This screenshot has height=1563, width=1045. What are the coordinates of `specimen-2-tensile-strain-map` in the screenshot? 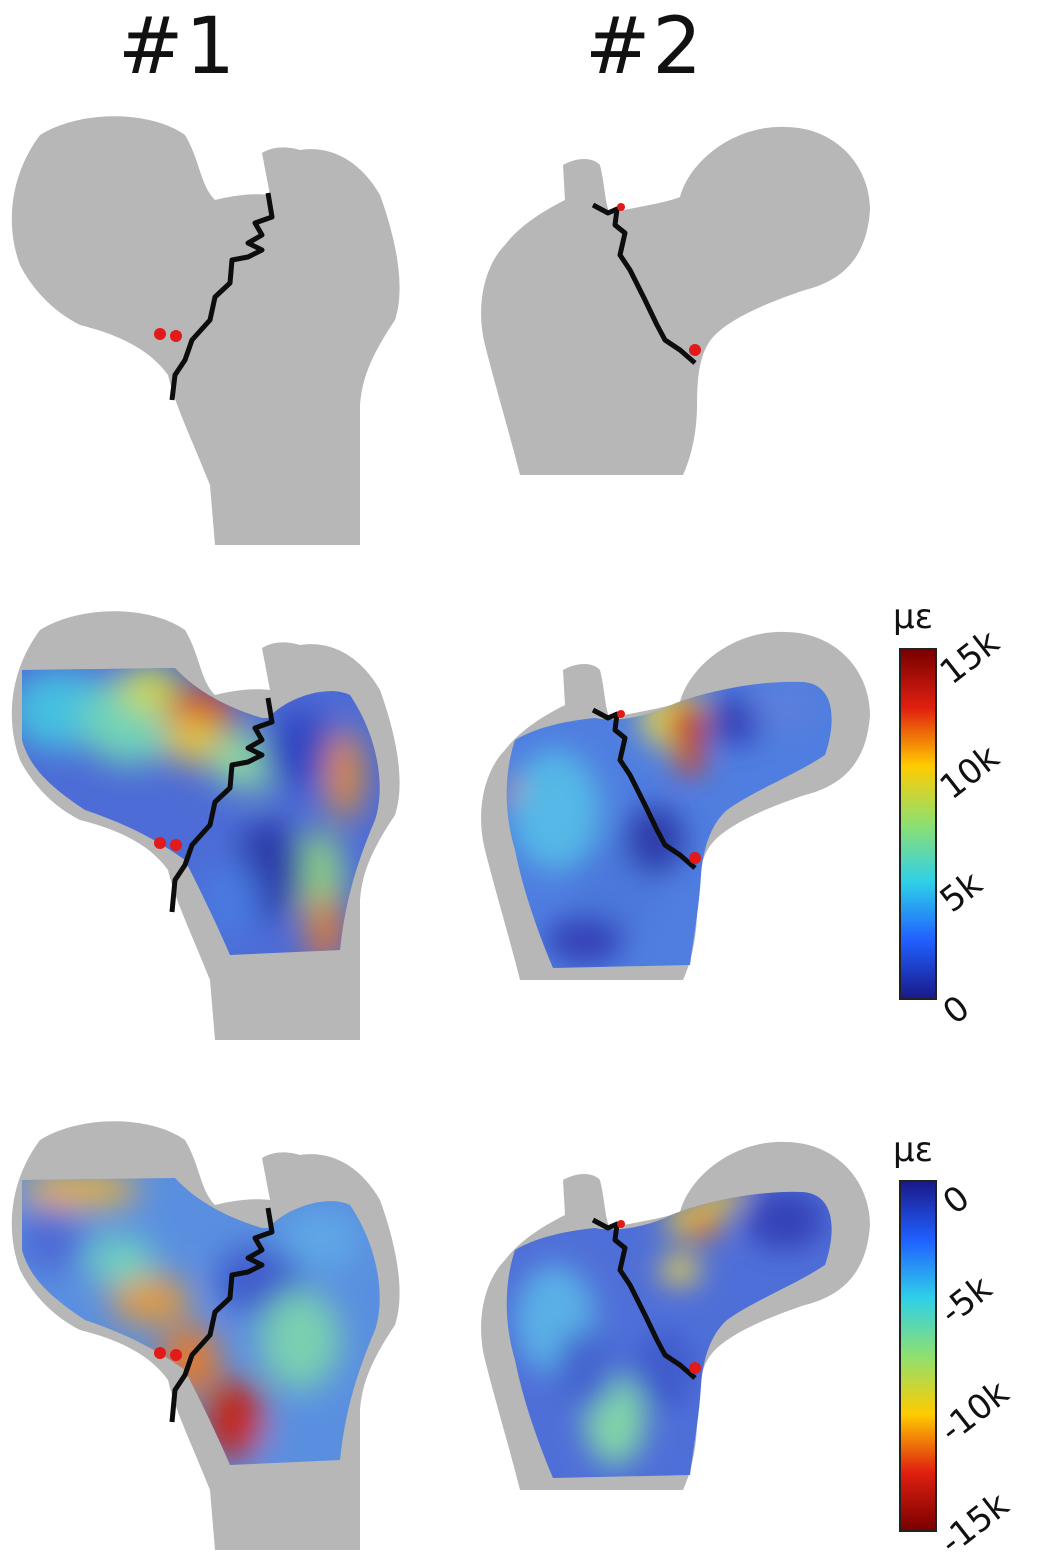 It's located at (675, 805).